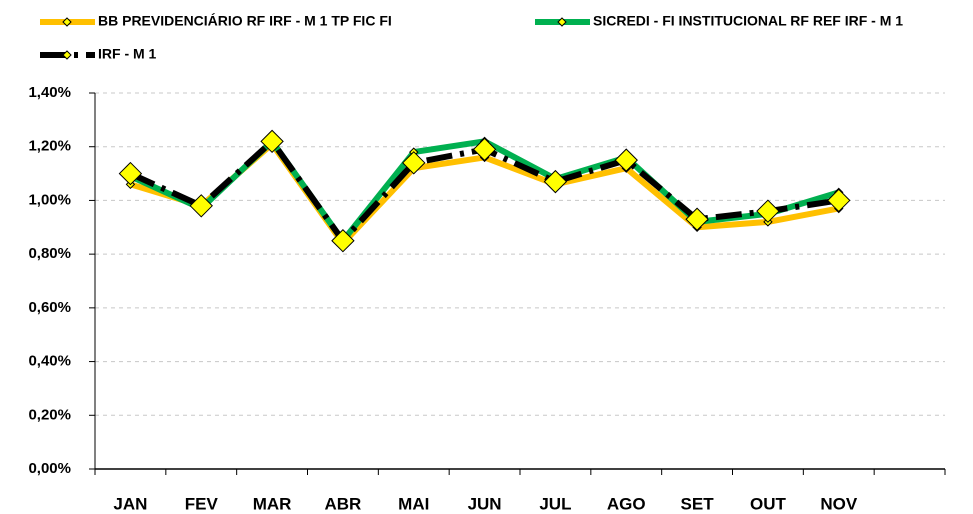  Describe the element at coordinates (49, 414) in the screenshot. I see `y-tick-label: 0,20%` at that location.